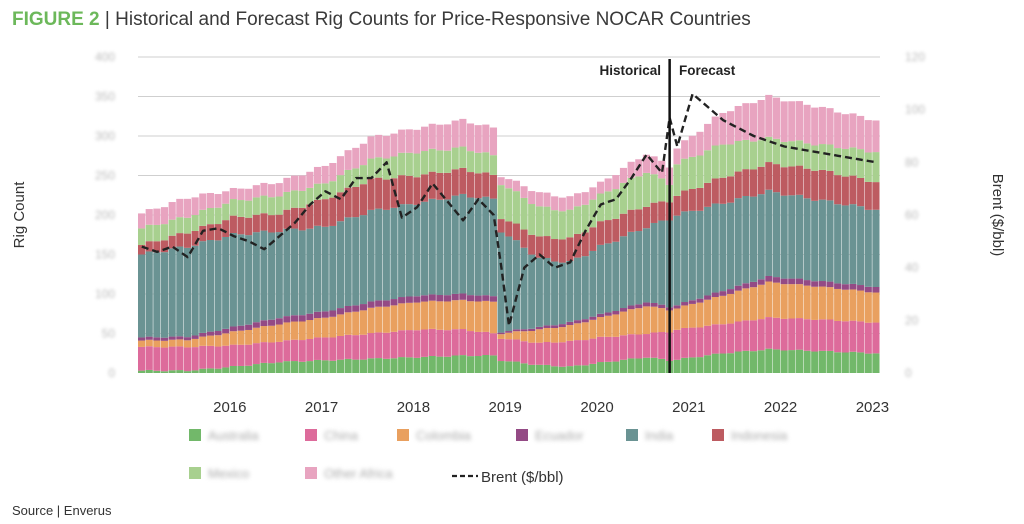  I want to click on y-axis-label: Rig Count, so click(19, 215).